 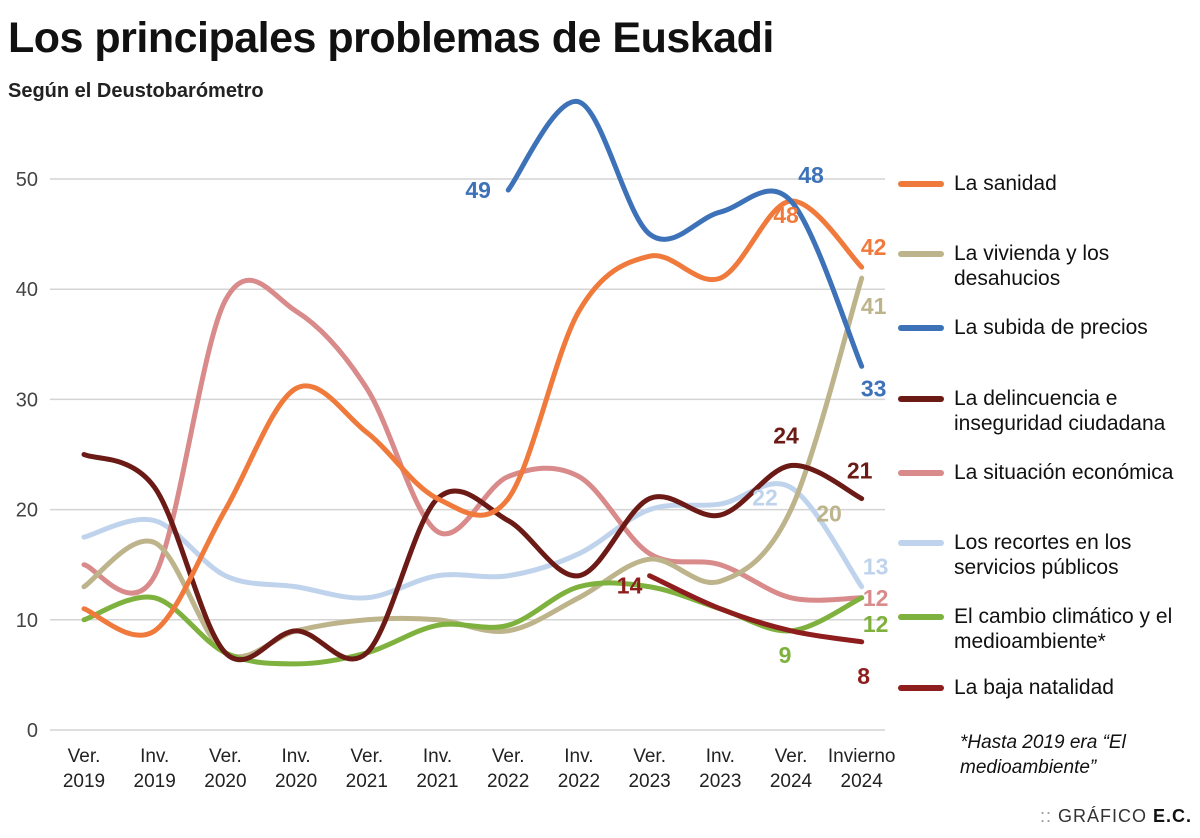 I want to click on data-label: 24, so click(x=786, y=436).